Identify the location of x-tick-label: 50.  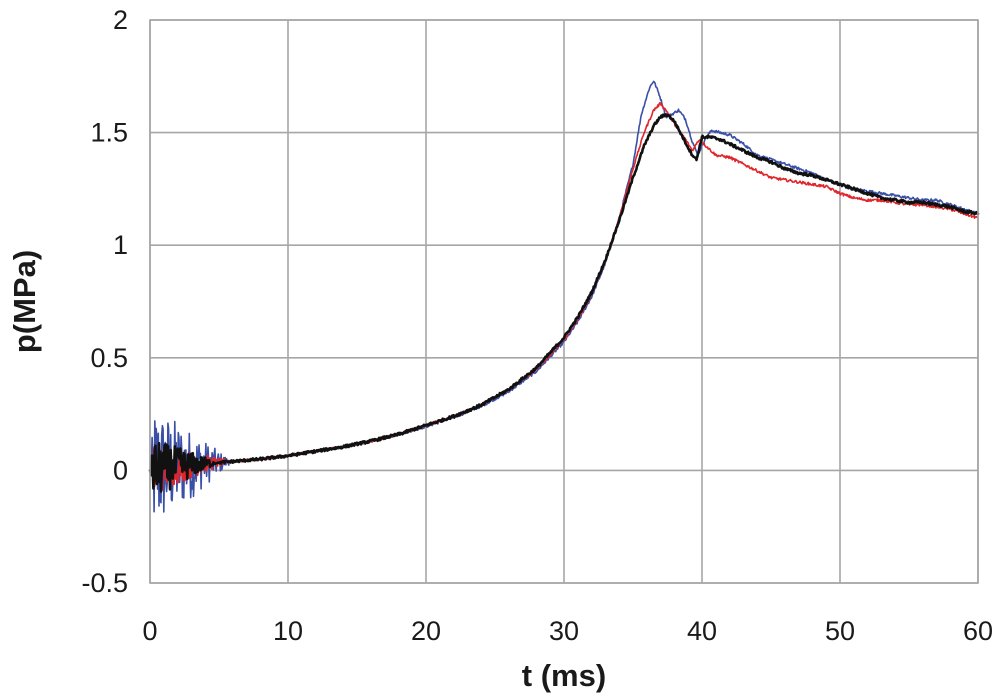
(840, 631).